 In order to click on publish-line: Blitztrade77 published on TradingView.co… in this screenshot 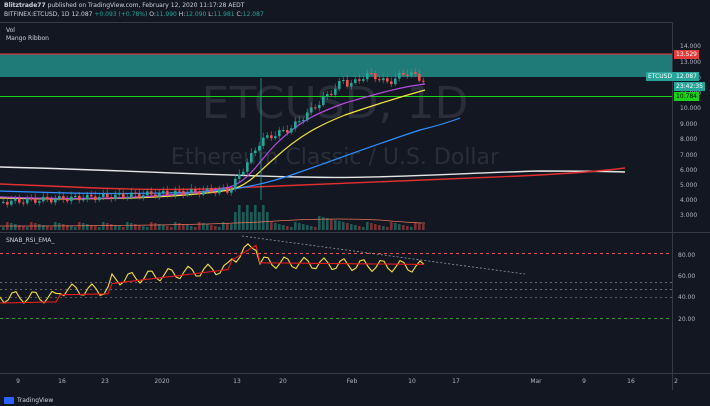, I will do `click(124, 5)`.